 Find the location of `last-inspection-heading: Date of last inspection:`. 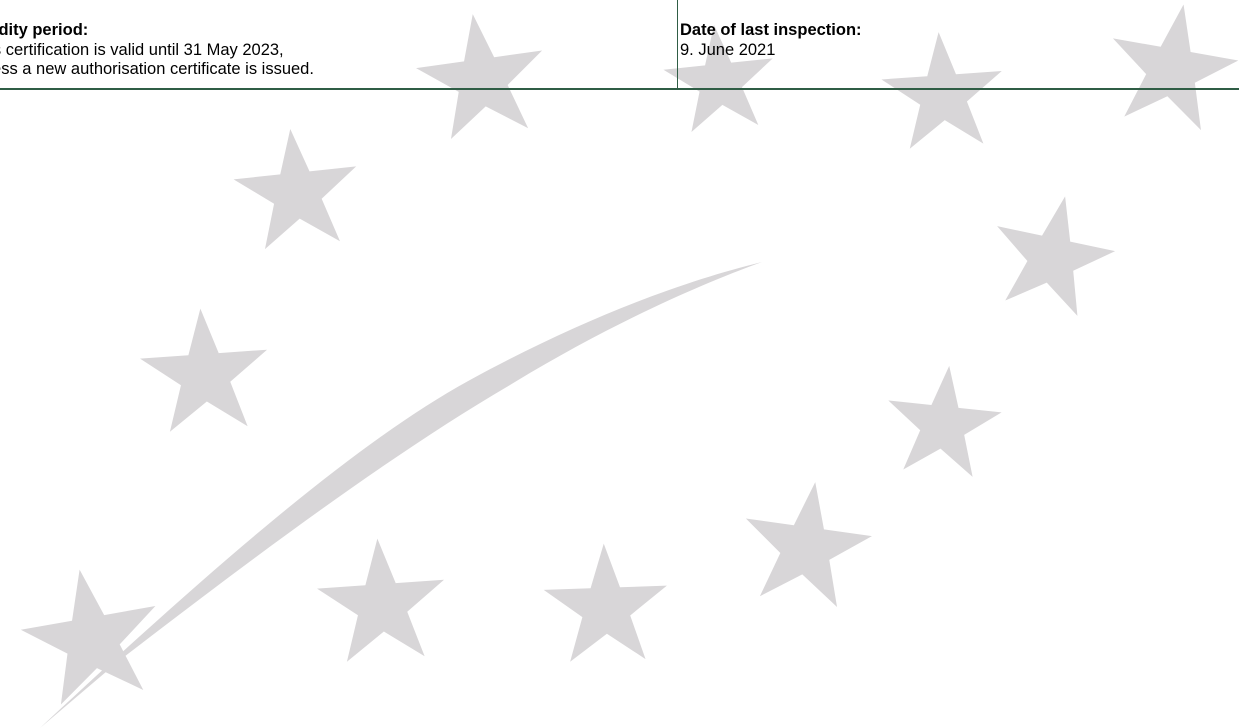

last-inspection-heading: Date of last inspection: is located at coordinates (771, 30).